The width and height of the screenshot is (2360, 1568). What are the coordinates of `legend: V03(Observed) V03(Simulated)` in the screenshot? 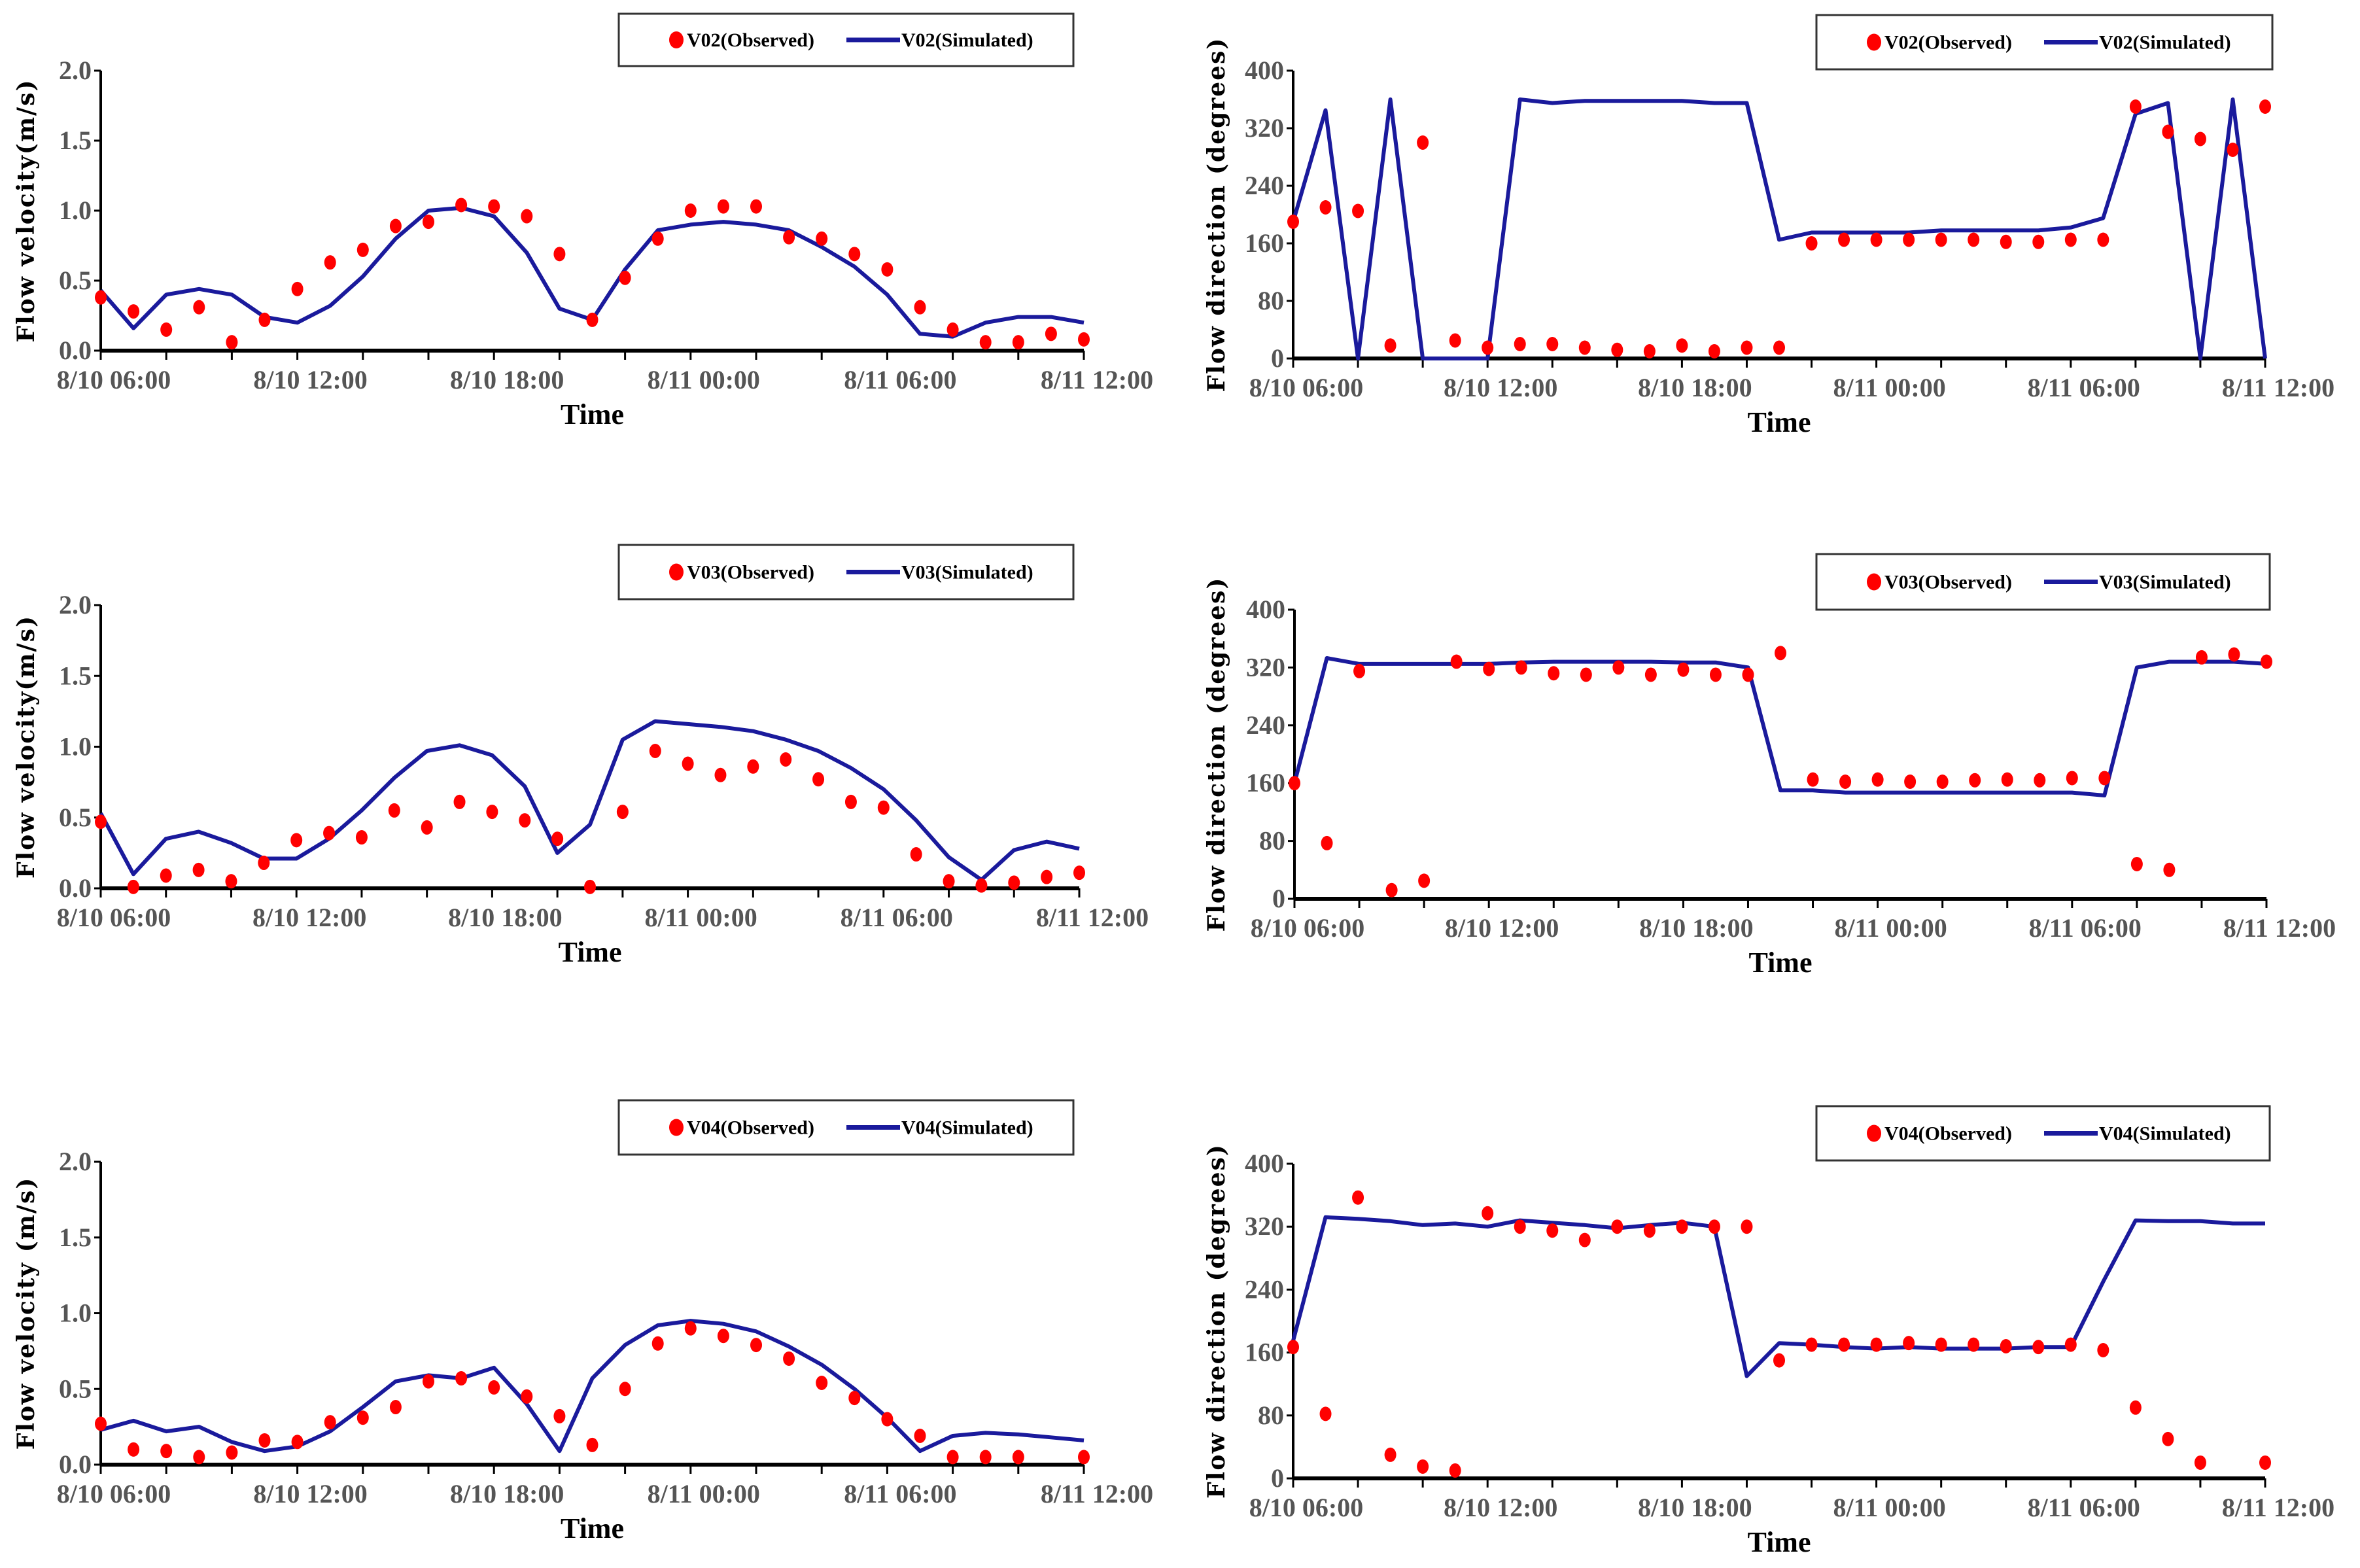 It's located at (846, 572).